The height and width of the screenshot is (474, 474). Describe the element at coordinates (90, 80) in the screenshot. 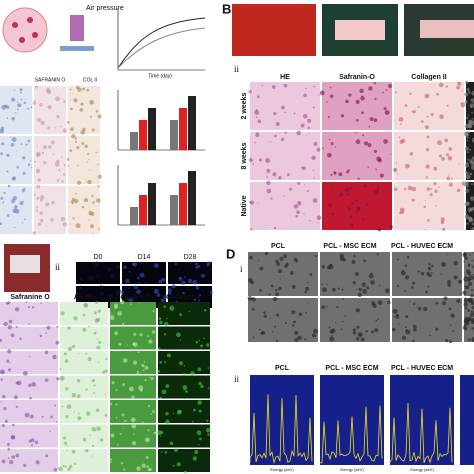

I see `column-header: COL II` at that location.